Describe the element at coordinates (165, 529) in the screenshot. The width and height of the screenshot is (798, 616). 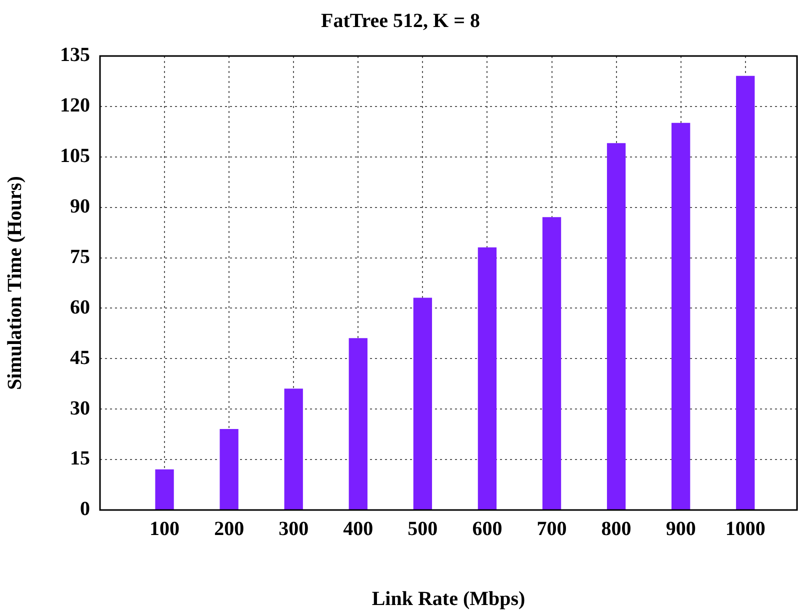
I see `x-tick-label: 100` at that location.